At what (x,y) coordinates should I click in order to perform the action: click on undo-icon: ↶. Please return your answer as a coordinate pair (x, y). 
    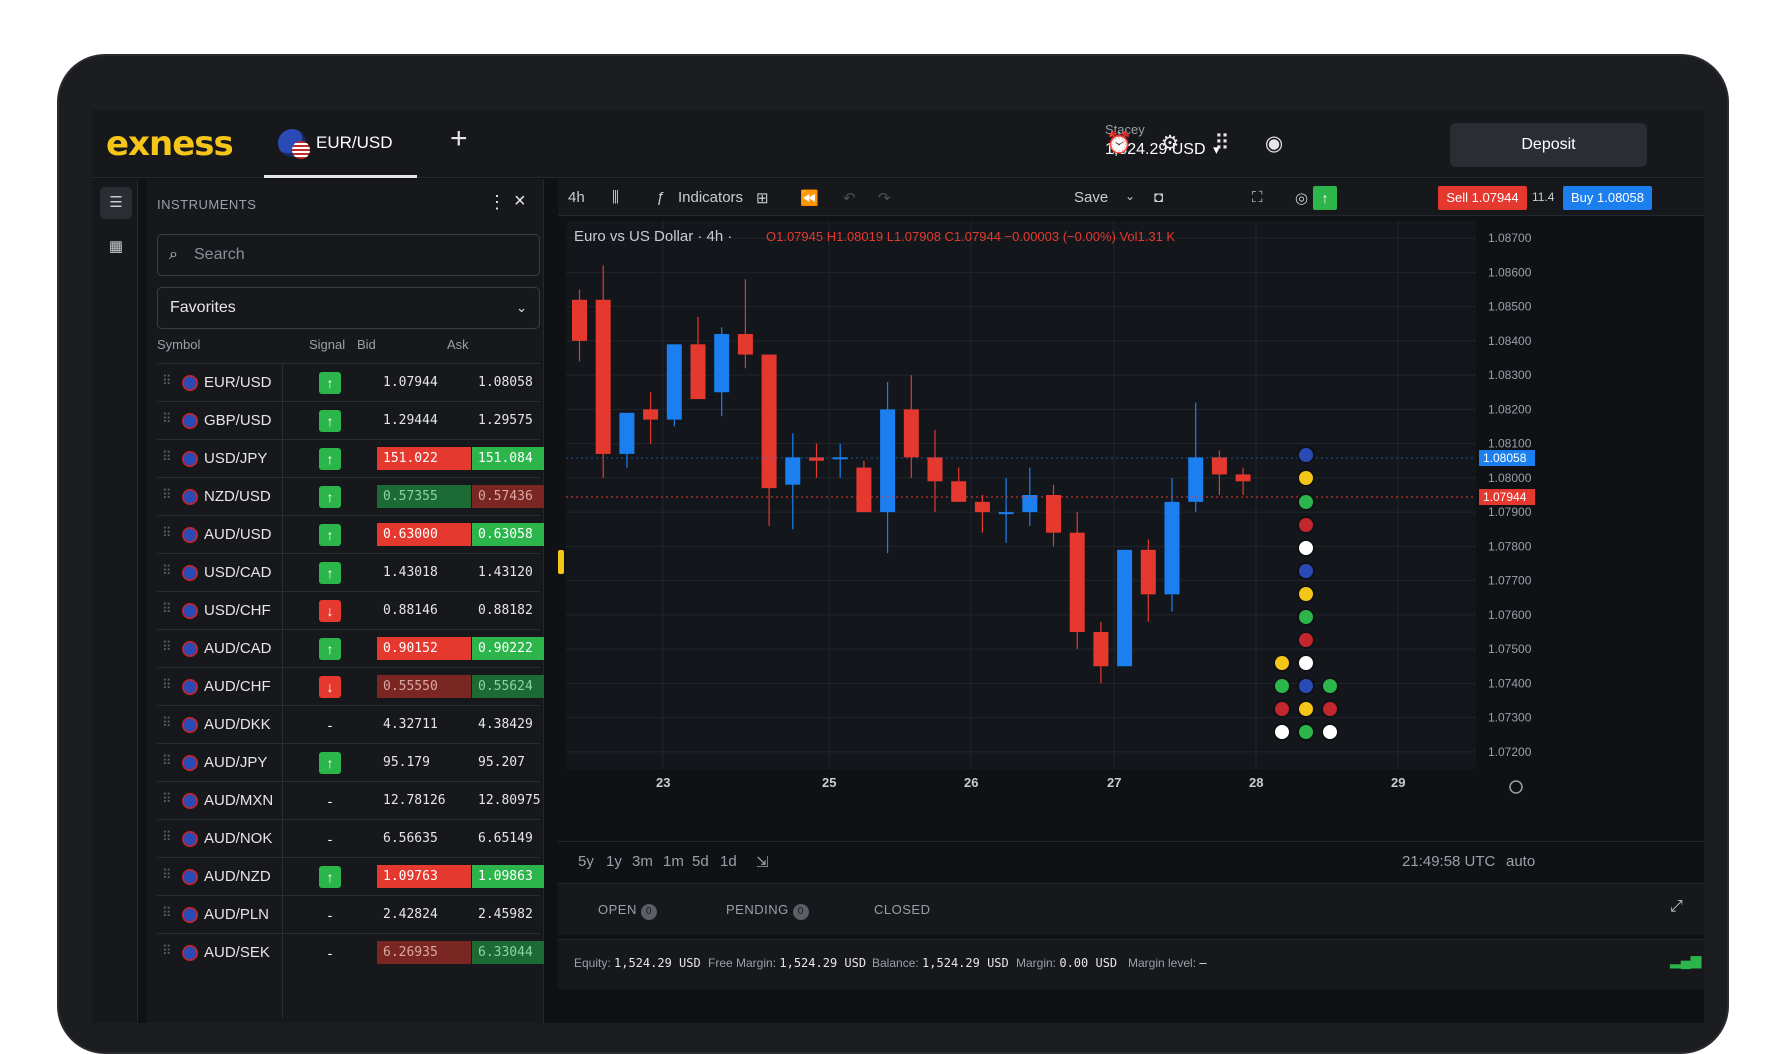
    Looking at the image, I should click on (849, 198).